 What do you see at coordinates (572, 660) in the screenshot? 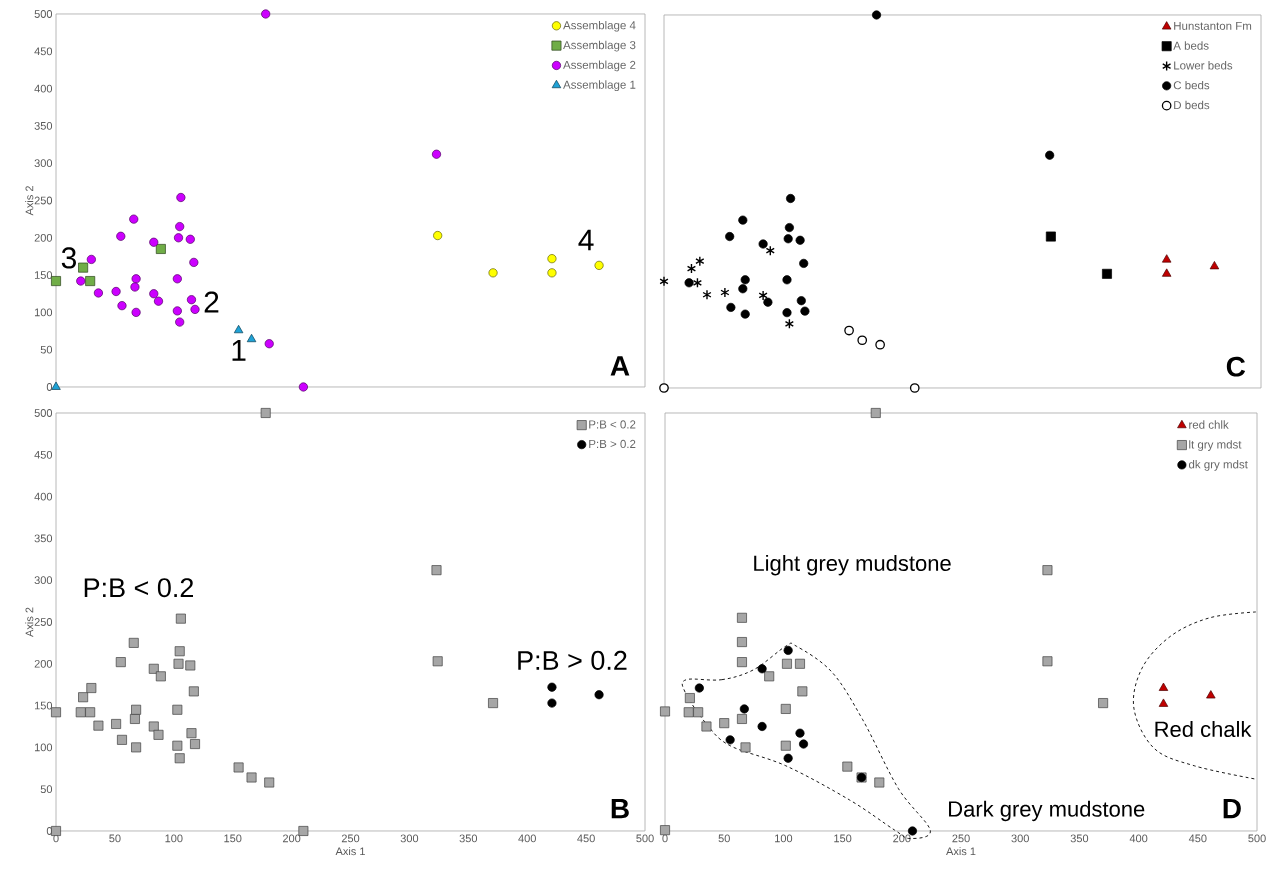
I see `annotation: P:B > 0.2` at bounding box center [572, 660].